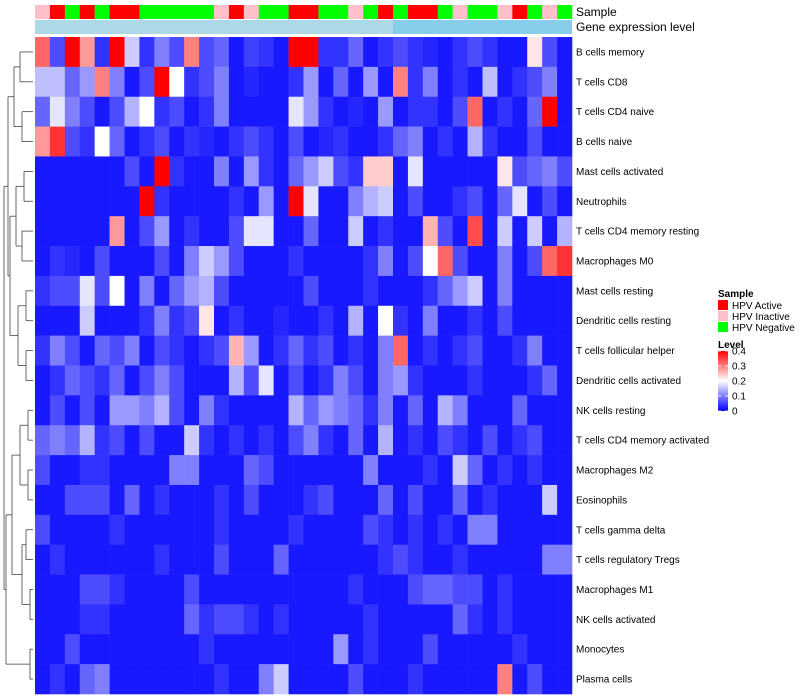  What do you see at coordinates (723, 305) in the screenshot?
I see `legend-swatch-hpv-active` at bounding box center [723, 305].